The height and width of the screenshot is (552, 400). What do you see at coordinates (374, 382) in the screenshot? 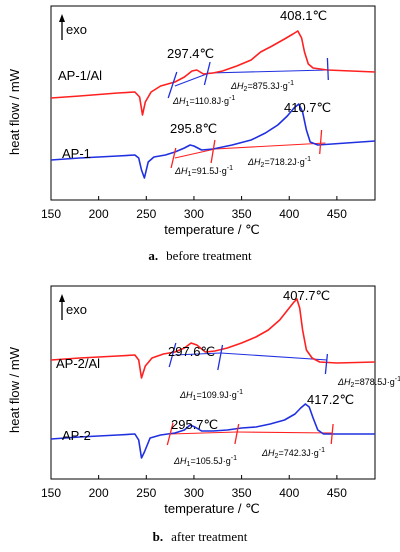
I see `dh2-value: =878.5J·g` at bounding box center [374, 382].